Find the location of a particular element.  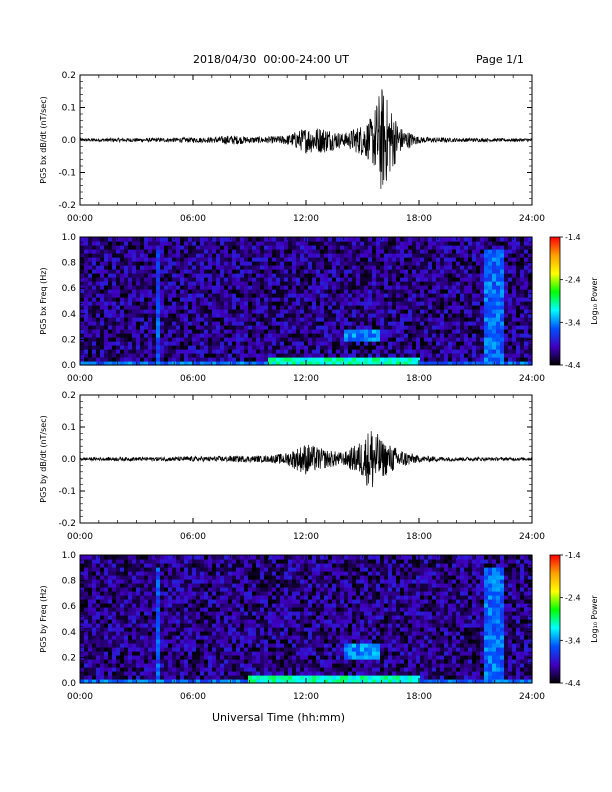

y-axis-label: PG5 bx Freq (Hz) is located at coordinates (43, 300).